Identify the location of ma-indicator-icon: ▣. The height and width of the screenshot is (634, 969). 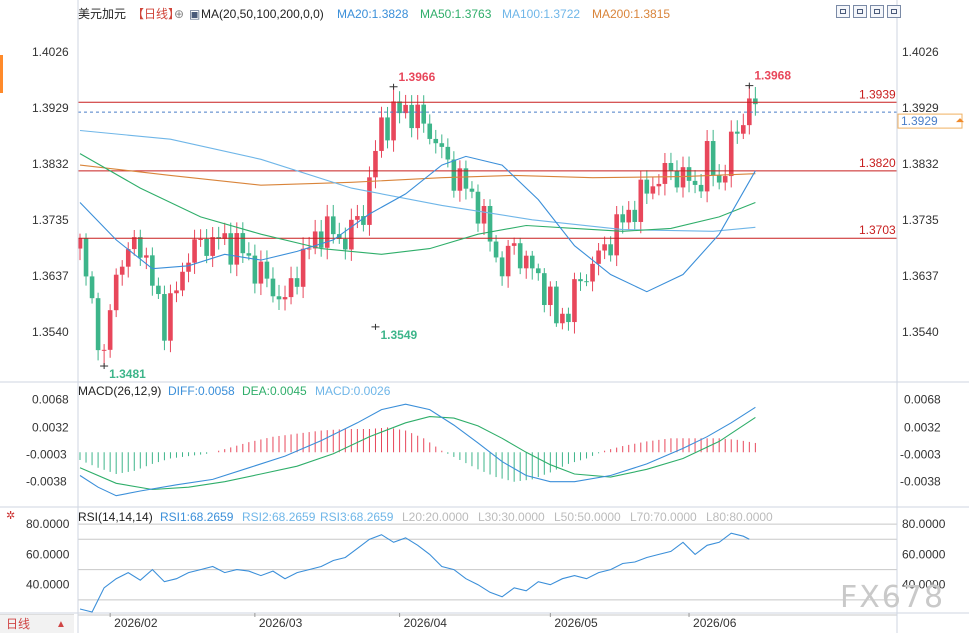
(194, 14).